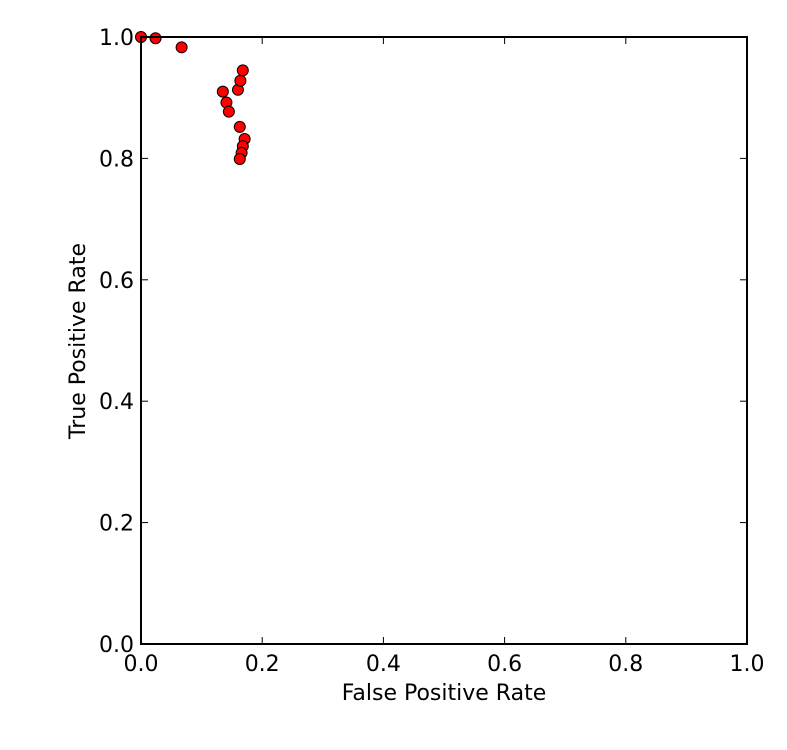 This screenshot has height=750, width=787. What do you see at coordinates (444, 693) in the screenshot?
I see `x-axis-label: False Positive Rate` at bounding box center [444, 693].